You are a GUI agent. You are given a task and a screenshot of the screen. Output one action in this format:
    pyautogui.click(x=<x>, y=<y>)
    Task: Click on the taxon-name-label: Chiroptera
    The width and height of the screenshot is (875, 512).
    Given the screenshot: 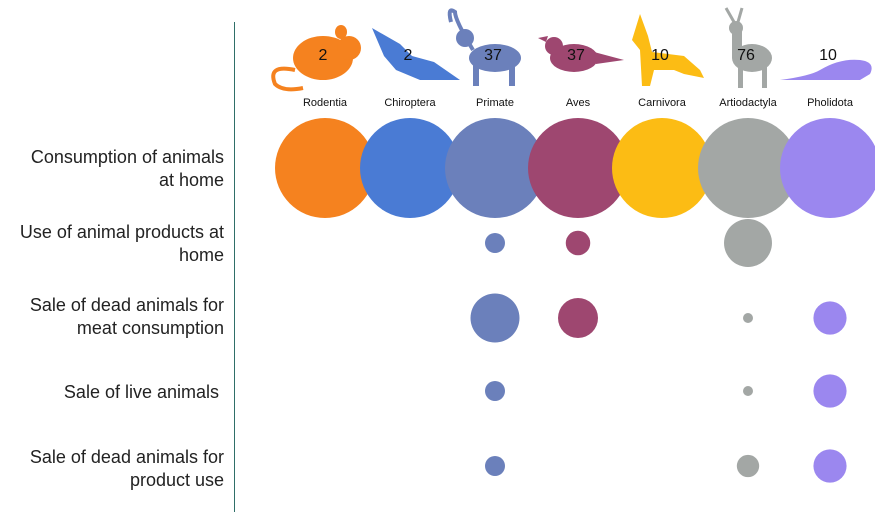 What is the action you would take?
    pyautogui.click(x=410, y=103)
    